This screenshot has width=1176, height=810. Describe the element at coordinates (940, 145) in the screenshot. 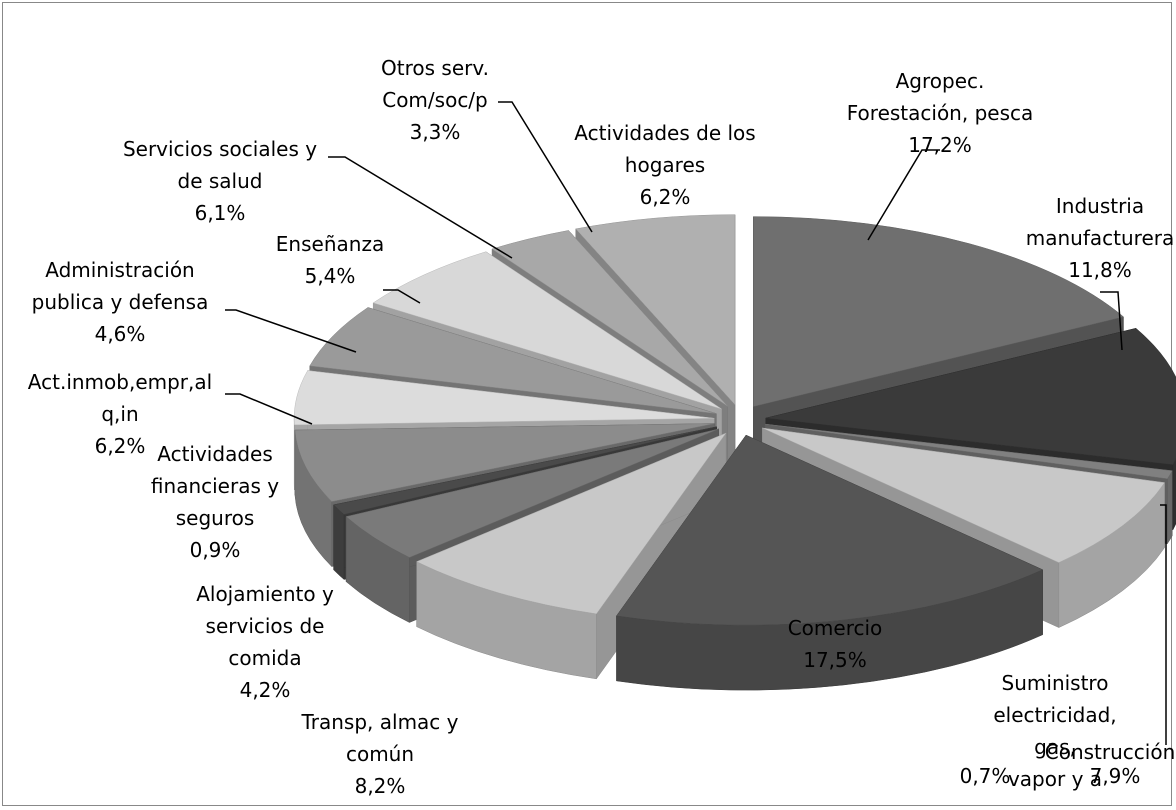

I see `value-label: 17,2%` at that location.